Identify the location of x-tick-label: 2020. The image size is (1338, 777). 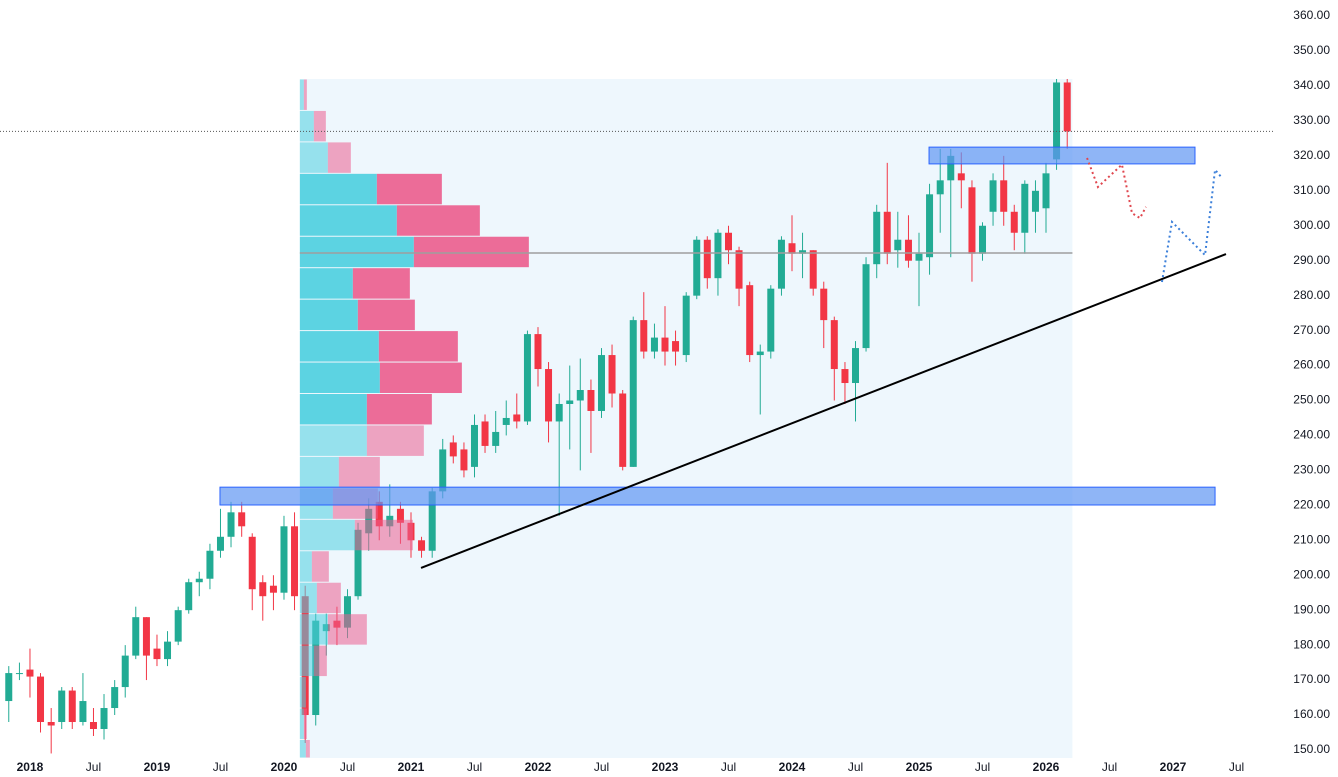
(284, 767).